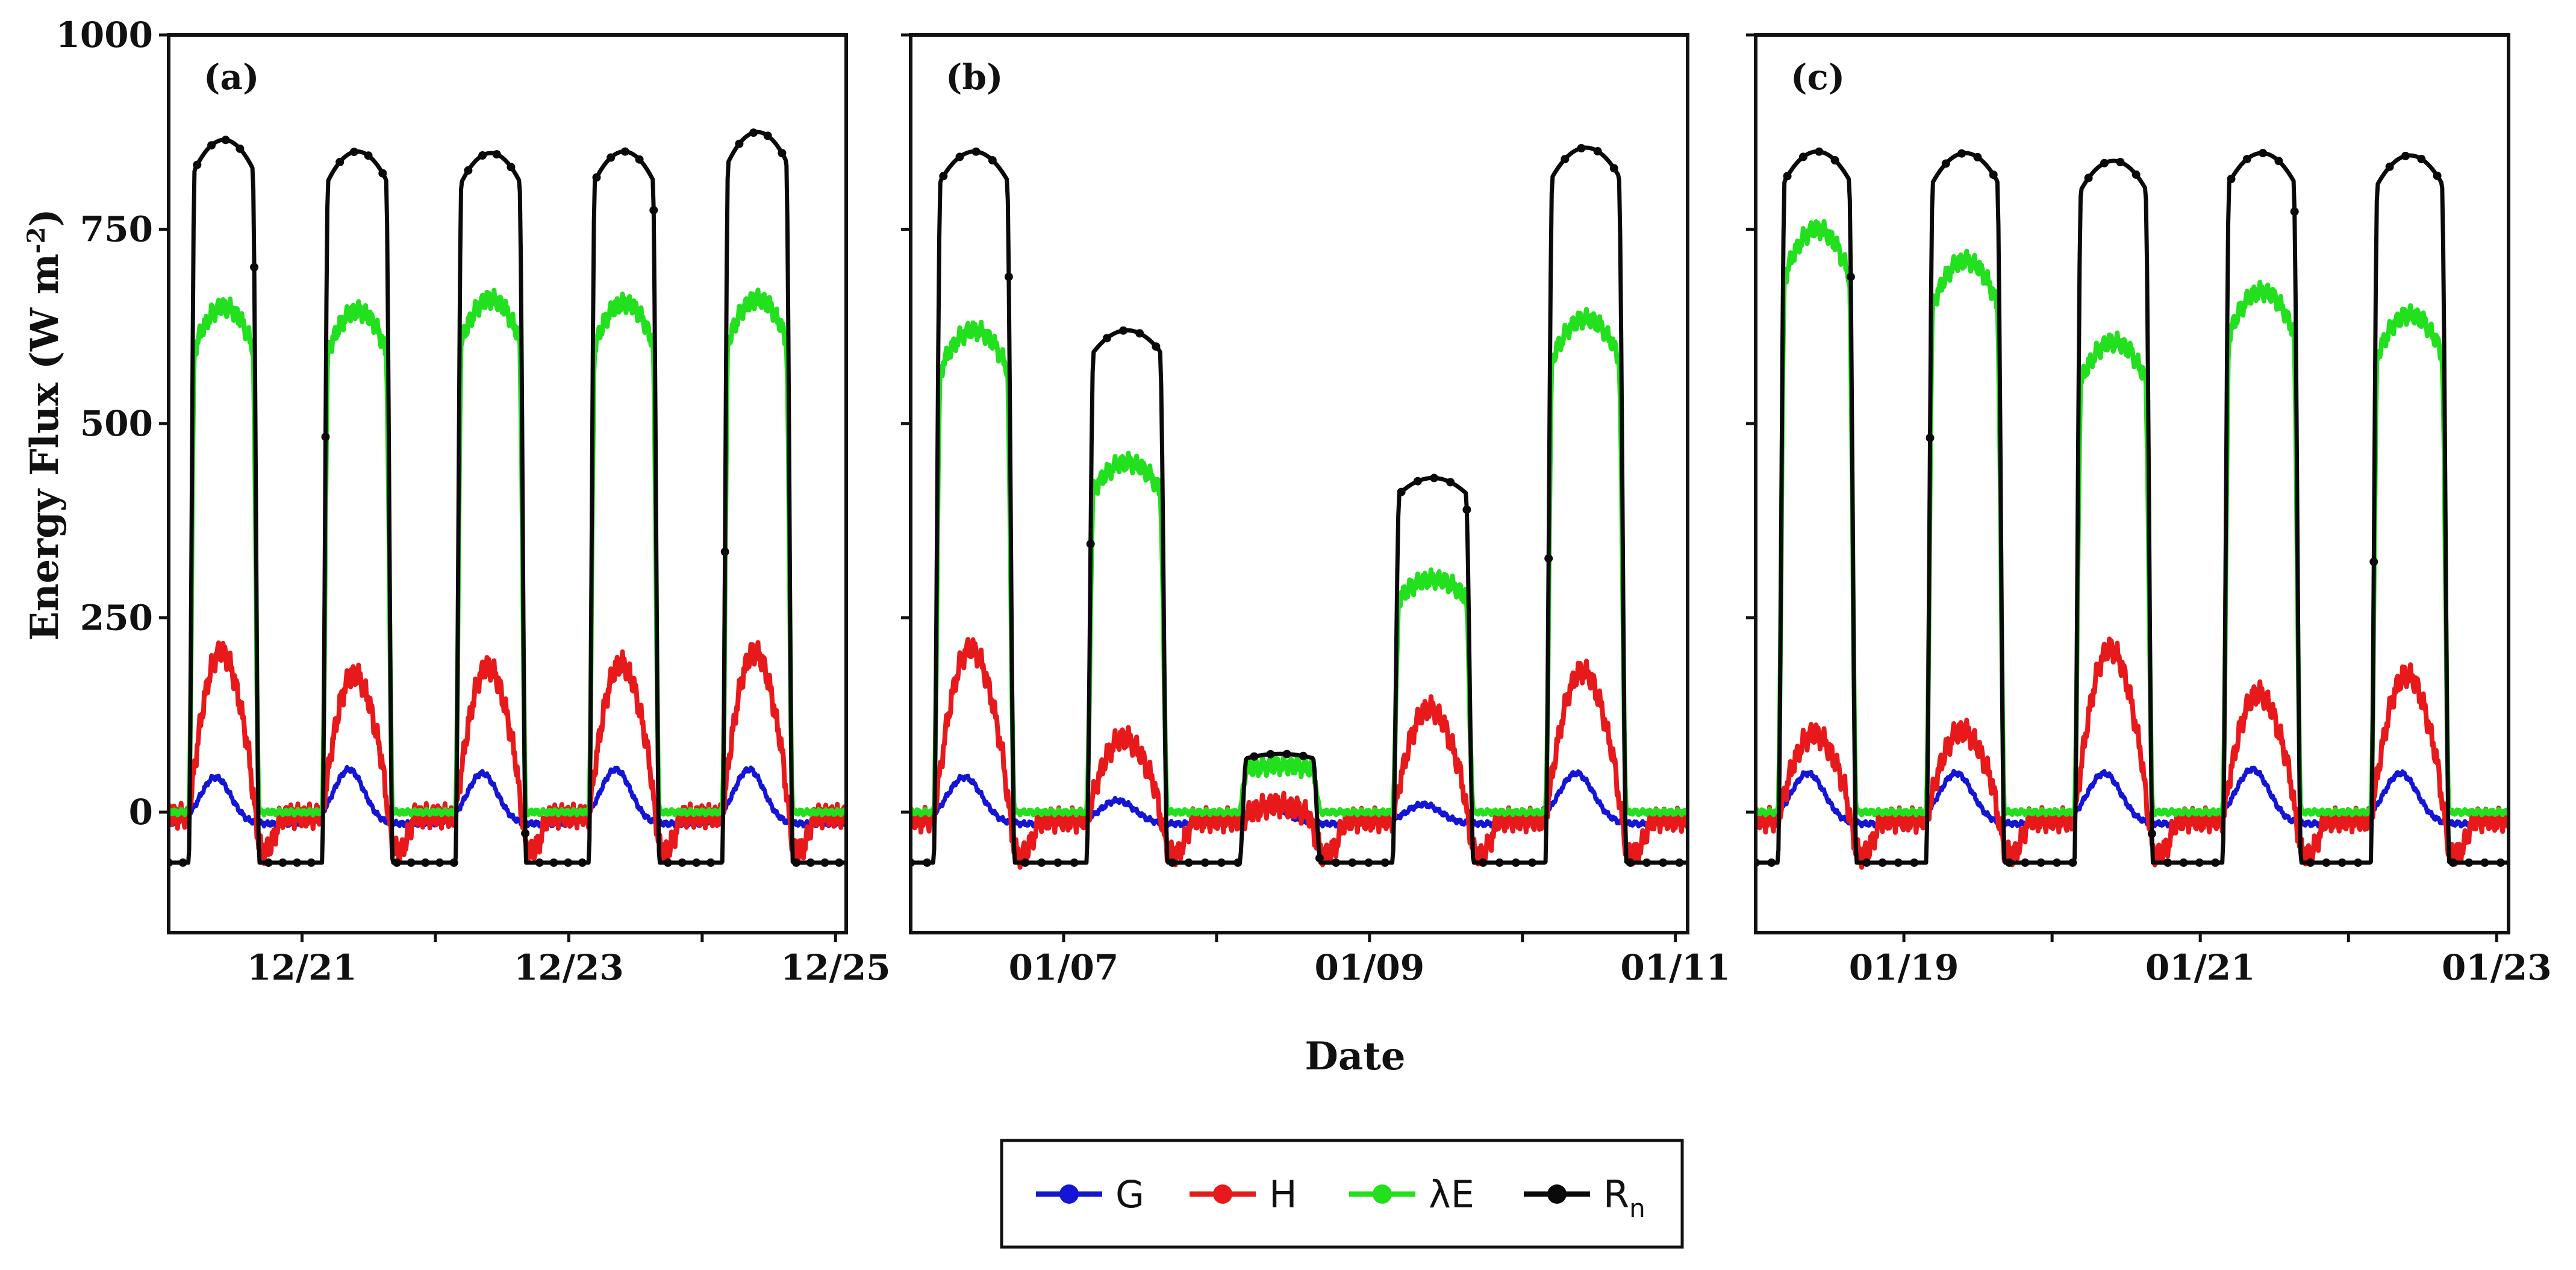 This screenshot has width=2576, height=1270. What do you see at coordinates (569, 967) in the screenshot?
I see `x-tick-label: 12/23` at bounding box center [569, 967].